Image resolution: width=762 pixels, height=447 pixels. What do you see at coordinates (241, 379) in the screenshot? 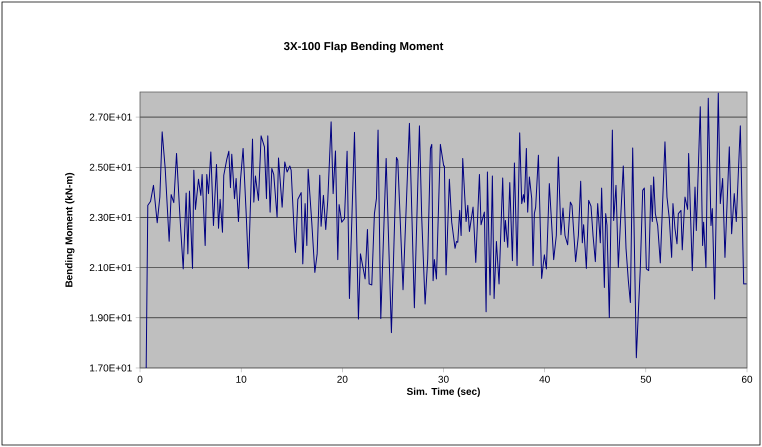
I see `x-tick-label: 10` at bounding box center [241, 379].